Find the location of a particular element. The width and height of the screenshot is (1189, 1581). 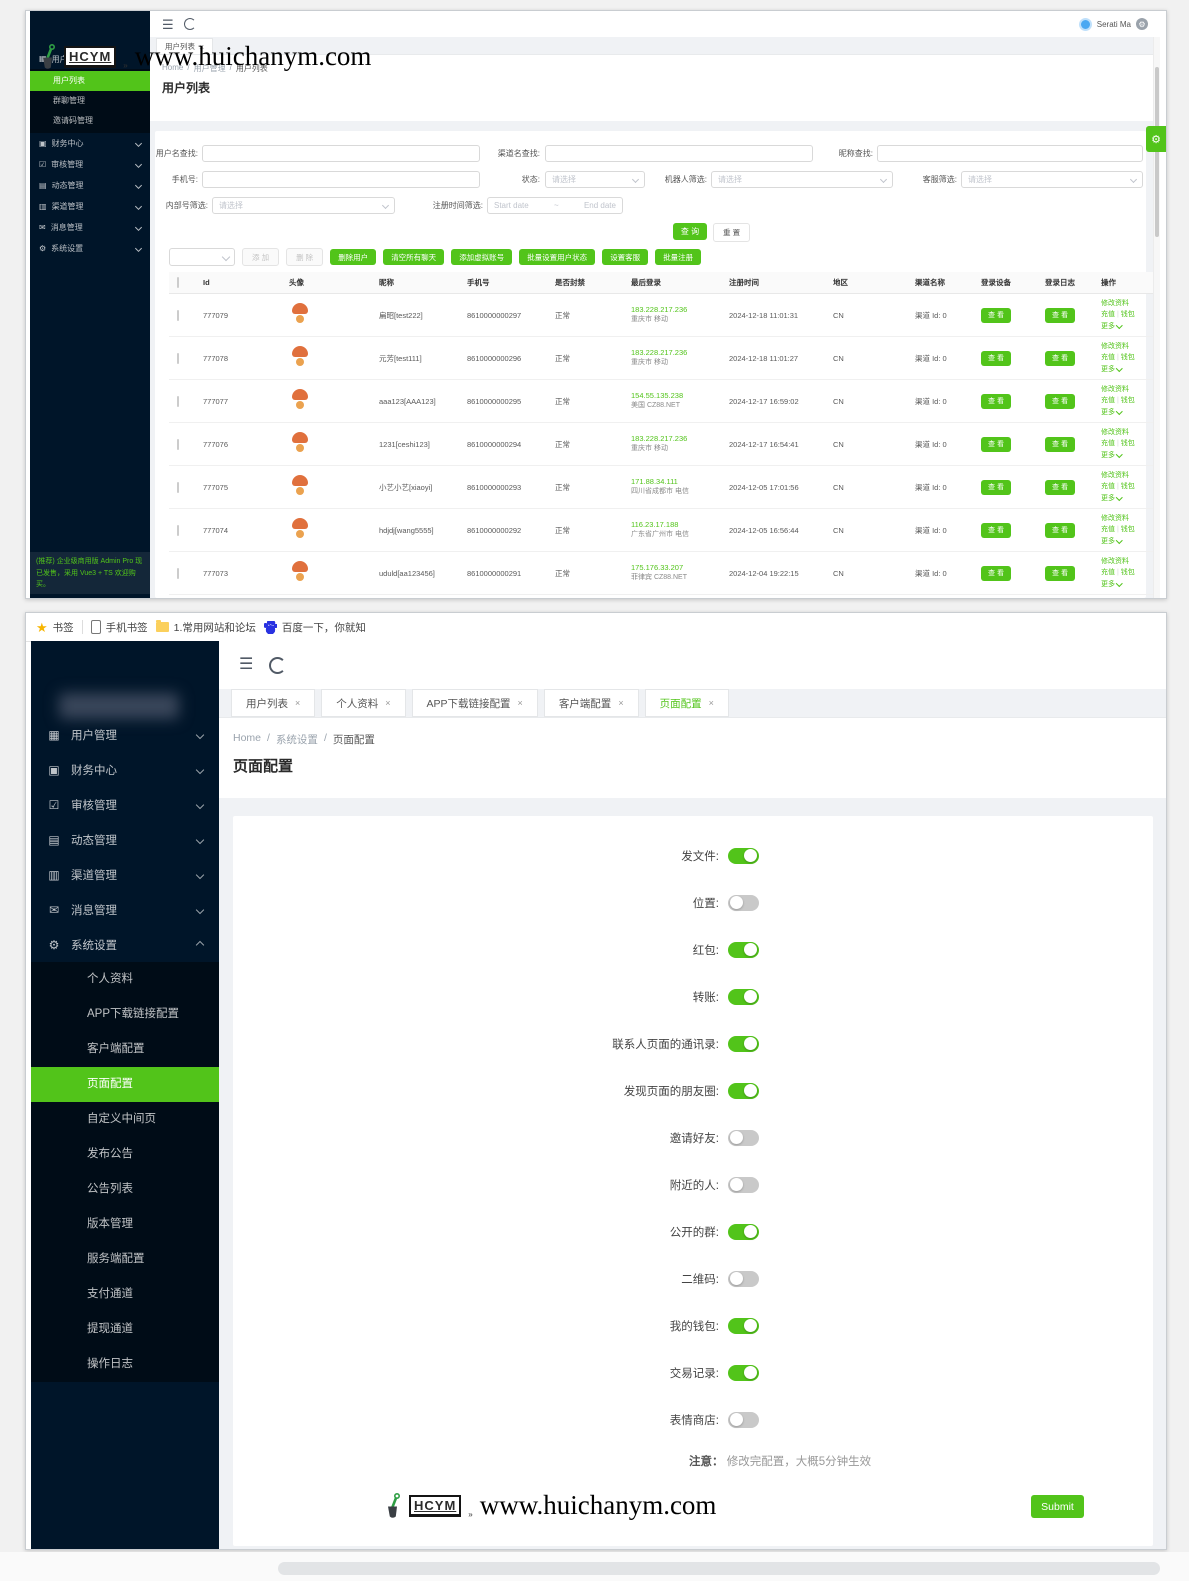

internal-filter-select: 请选择 is located at coordinates (303, 205).